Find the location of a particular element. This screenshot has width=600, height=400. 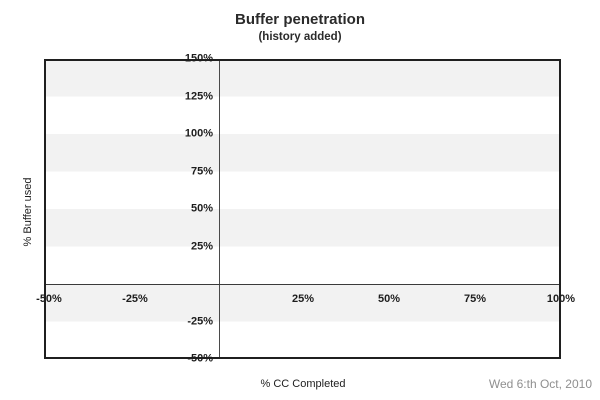

y-tick-label: 150% is located at coordinates (198, 58).